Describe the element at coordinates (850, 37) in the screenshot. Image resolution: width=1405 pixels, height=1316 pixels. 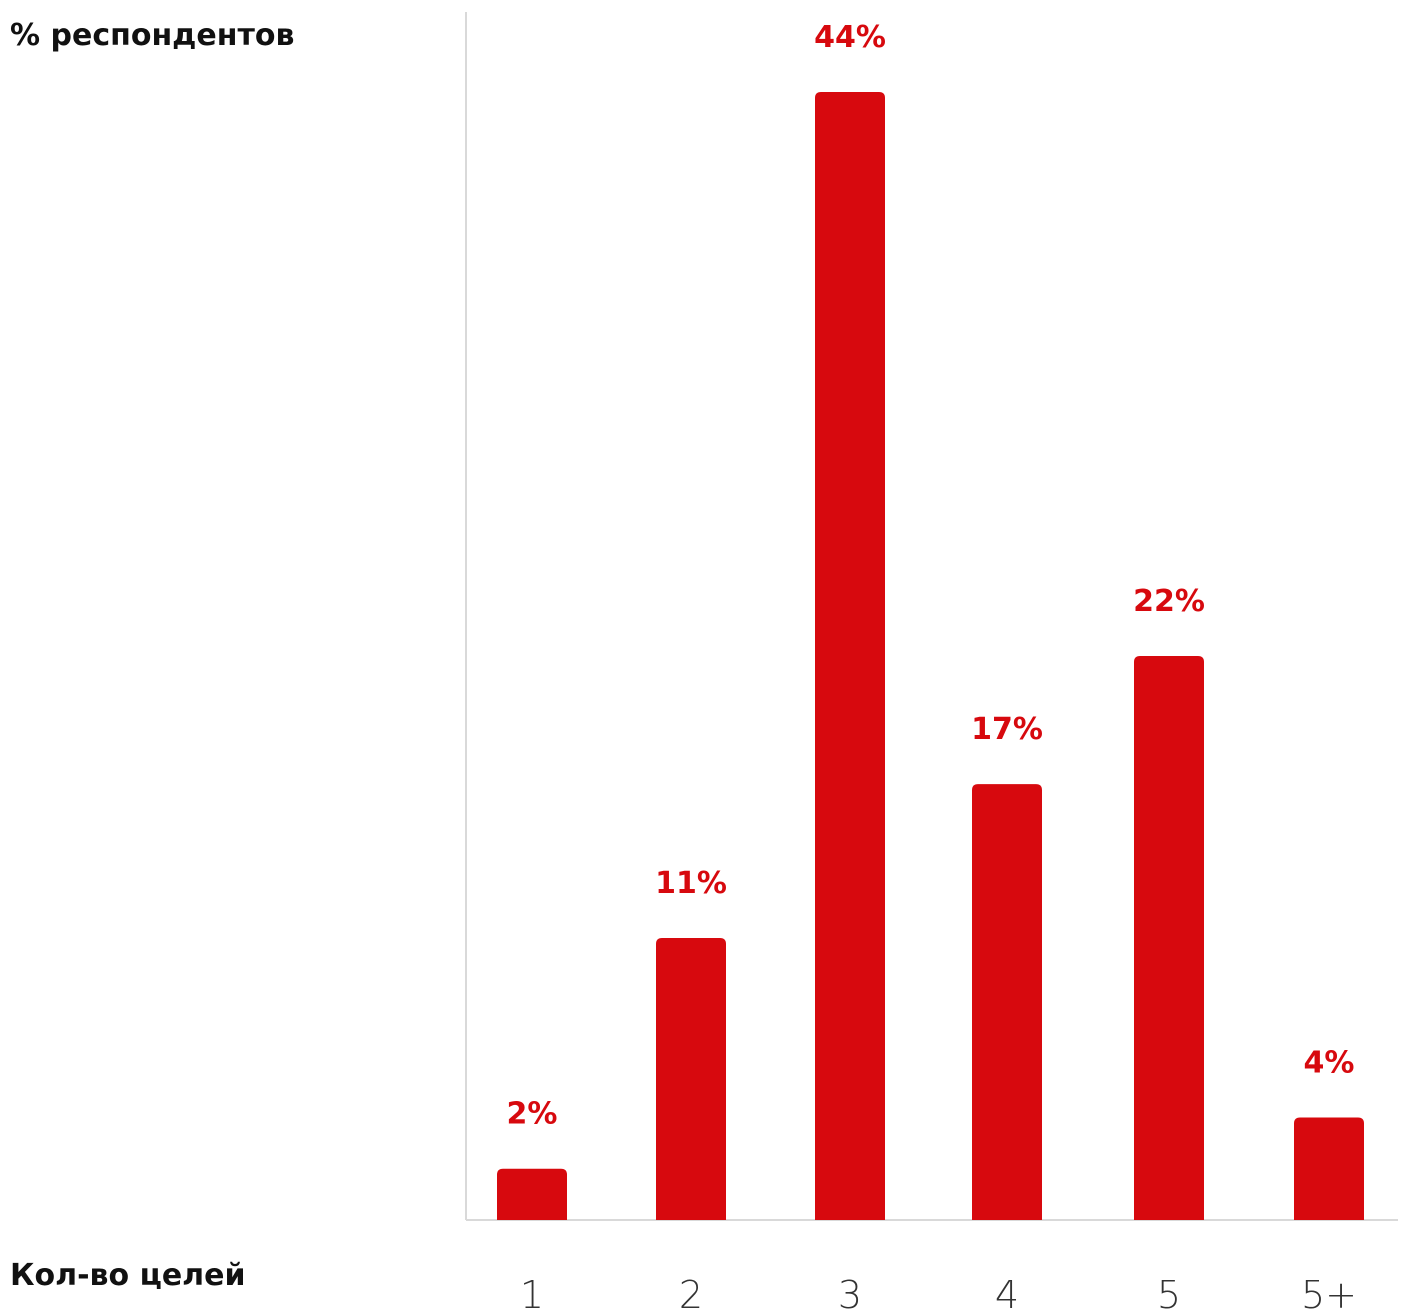
I see `value-label-3: 44%` at that location.